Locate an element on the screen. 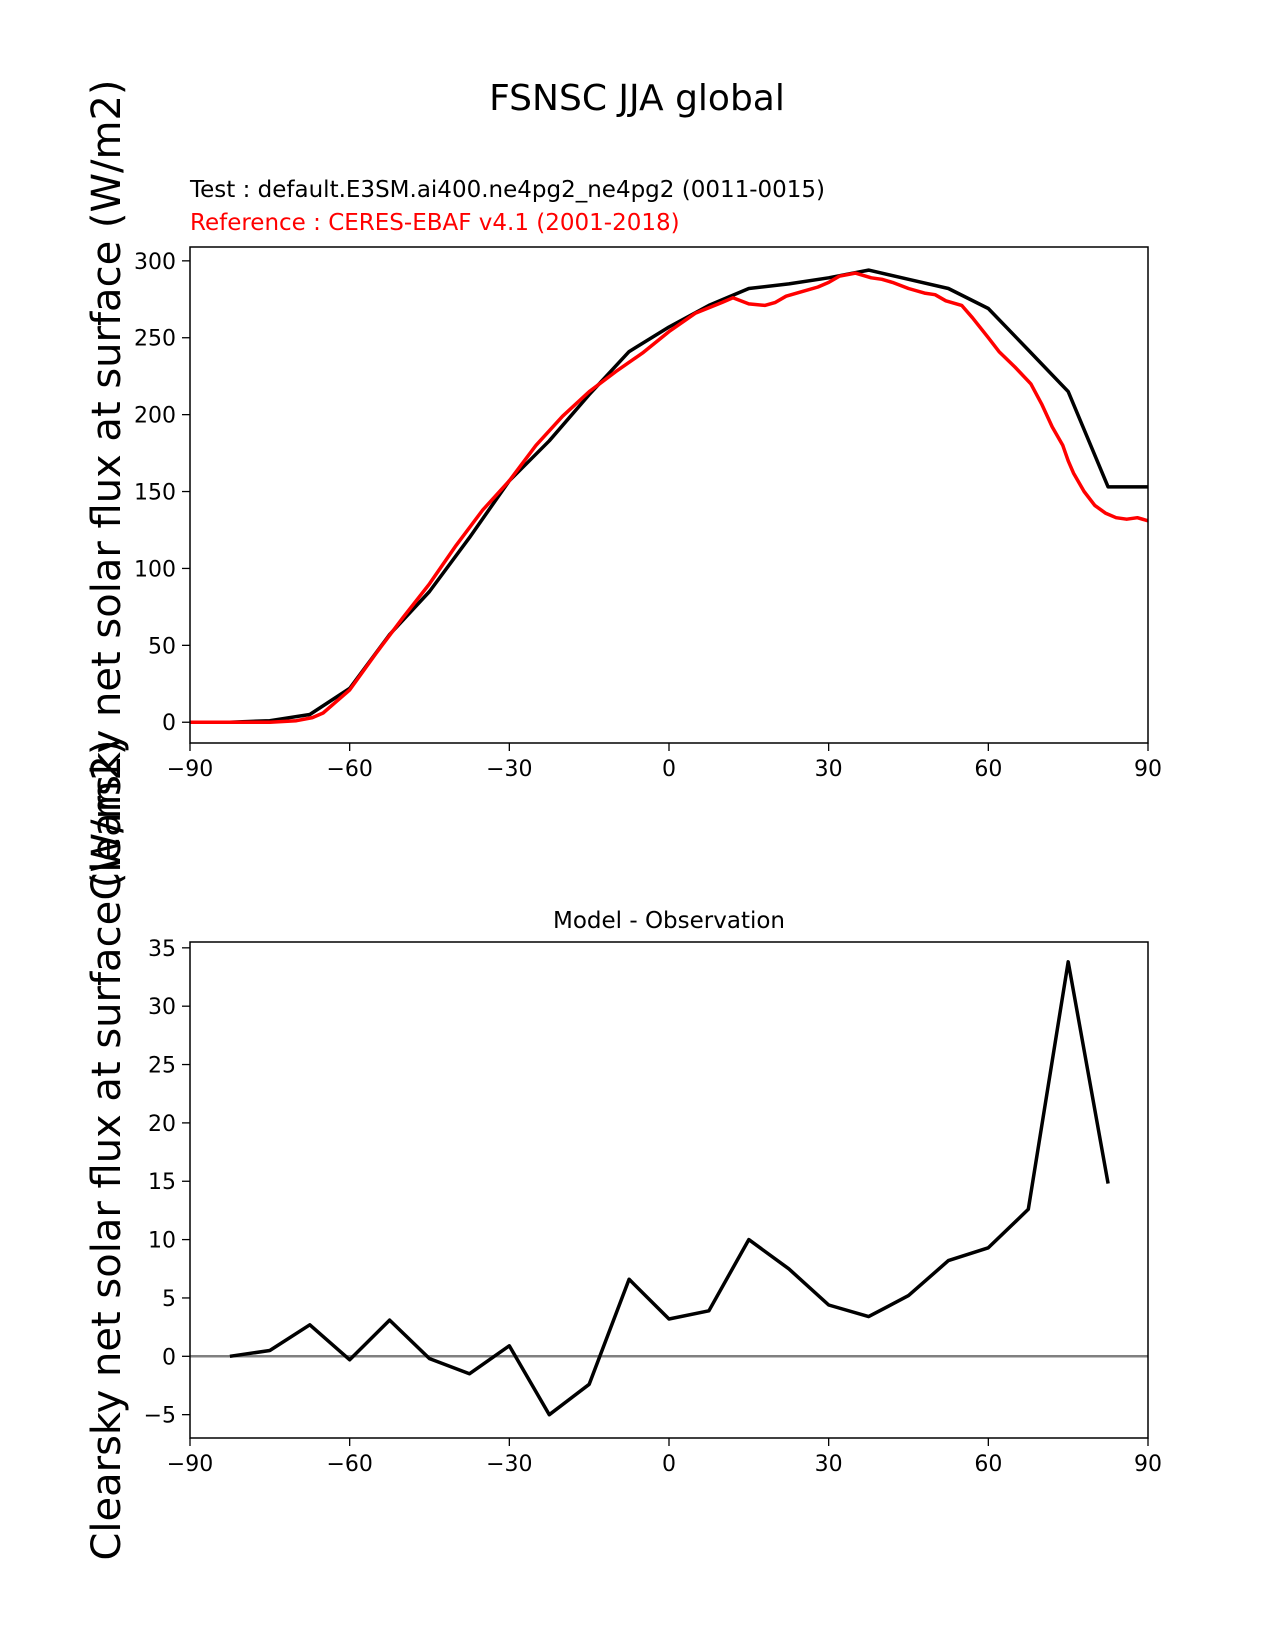 This screenshot has height=1650, width=1275. bottom-y-tick-label: 20 is located at coordinates (162, 1124).